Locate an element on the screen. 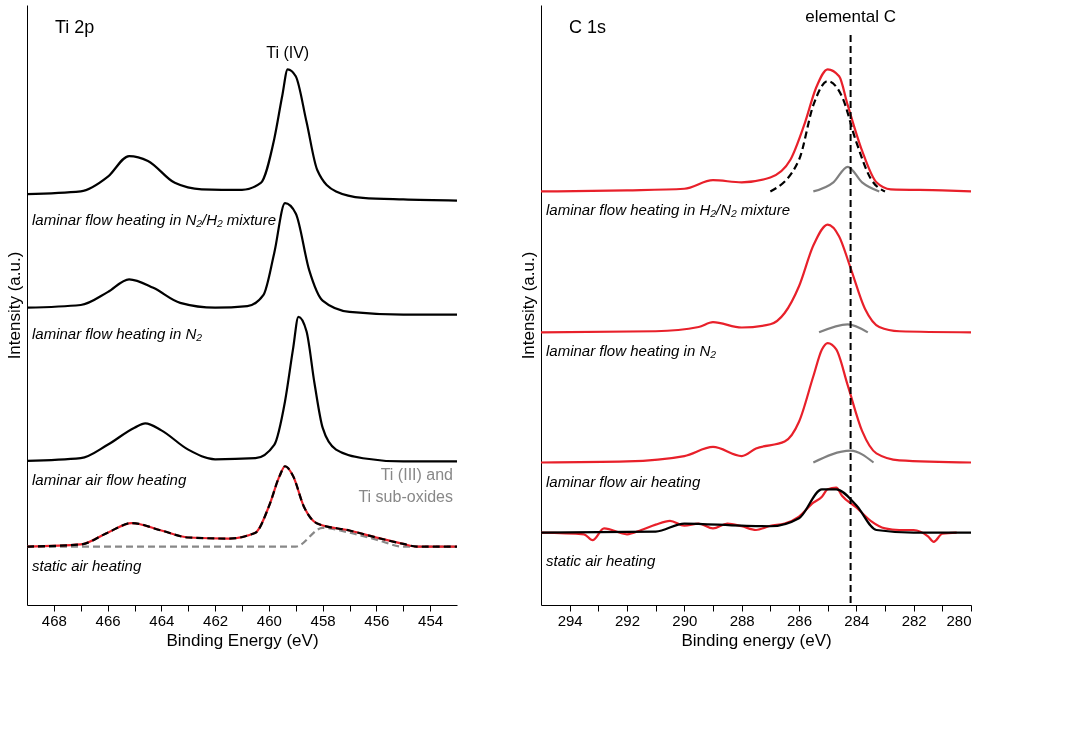 The width and height of the screenshot is (1075, 748). annotation: Ti (III) and Ti sub-oxides is located at coordinates (405, 485).